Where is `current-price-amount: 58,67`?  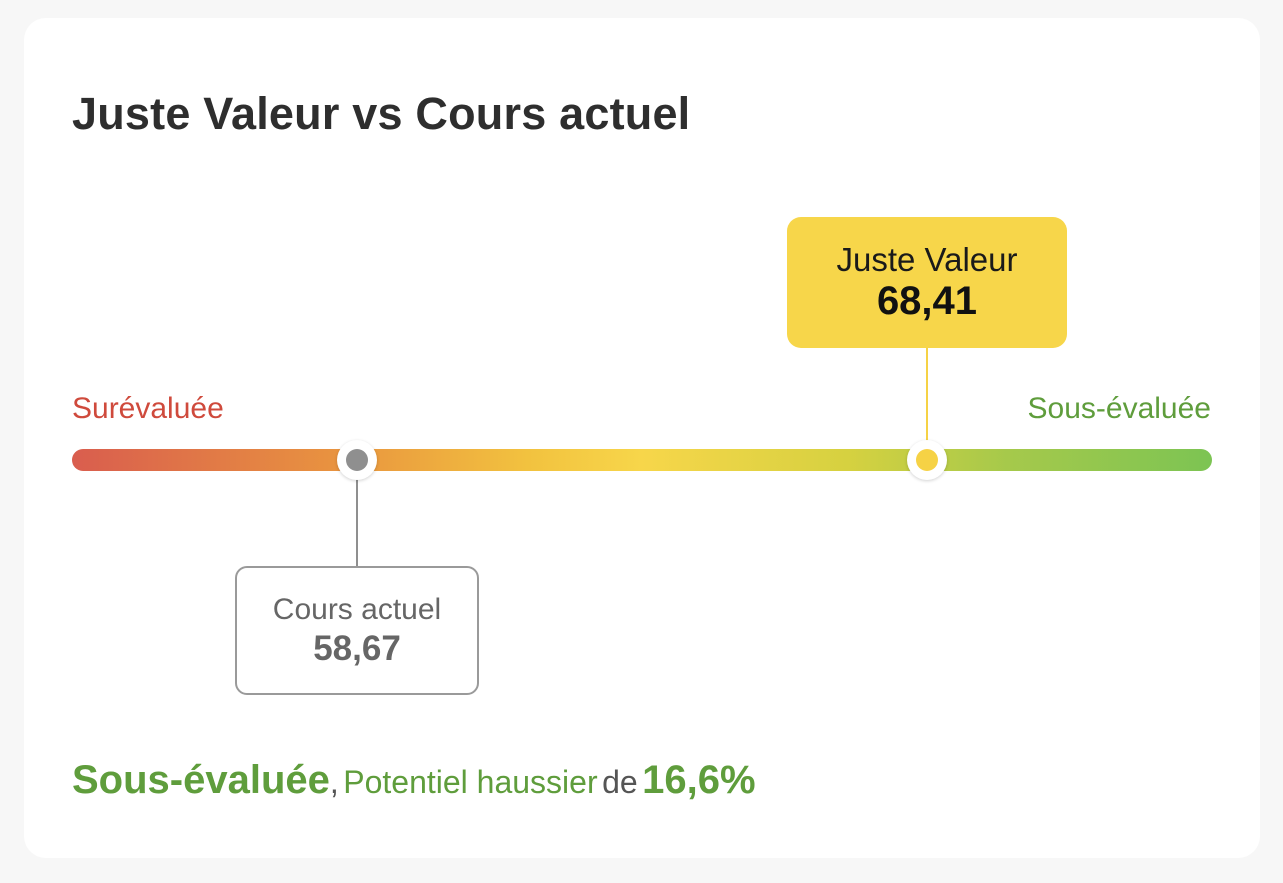
current-price-amount: 58,67 is located at coordinates (357, 648).